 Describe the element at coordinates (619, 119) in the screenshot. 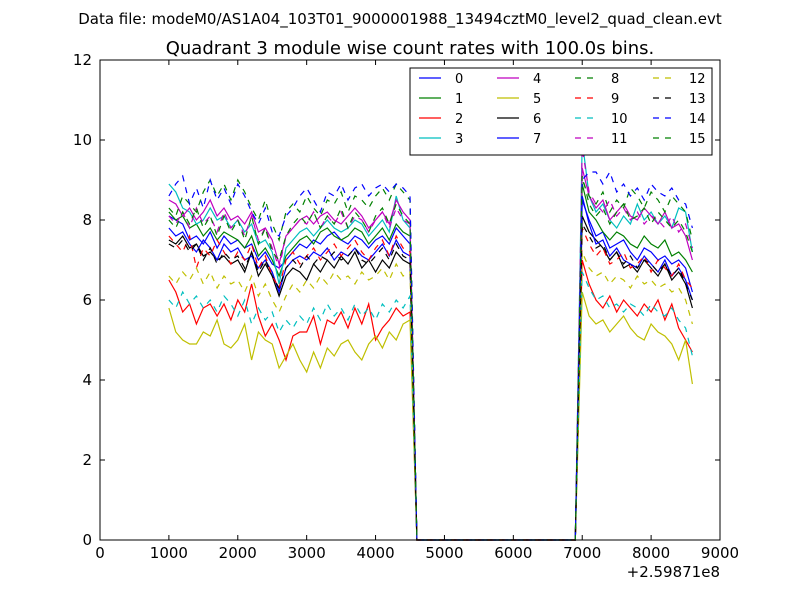

I see `legend-label-10: 10` at that location.